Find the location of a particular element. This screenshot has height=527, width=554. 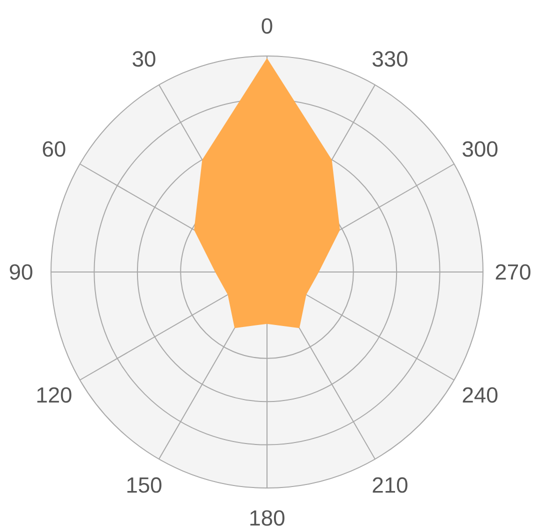

spoke-label: 240 is located at coordinates (480, 395).